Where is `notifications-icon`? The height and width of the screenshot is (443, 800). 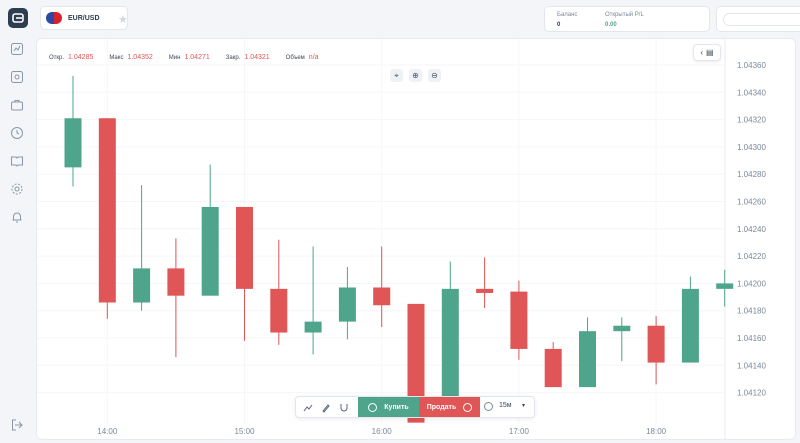 notifications-icon is located at coordinates (17, 217).